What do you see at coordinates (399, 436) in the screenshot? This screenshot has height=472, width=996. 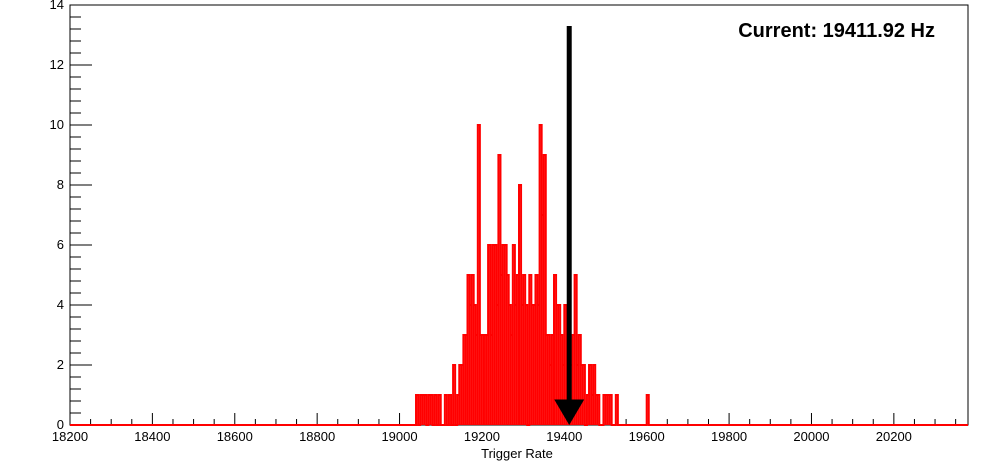 I see `x-tick-label: 19000` at bounding box center [399, 436].